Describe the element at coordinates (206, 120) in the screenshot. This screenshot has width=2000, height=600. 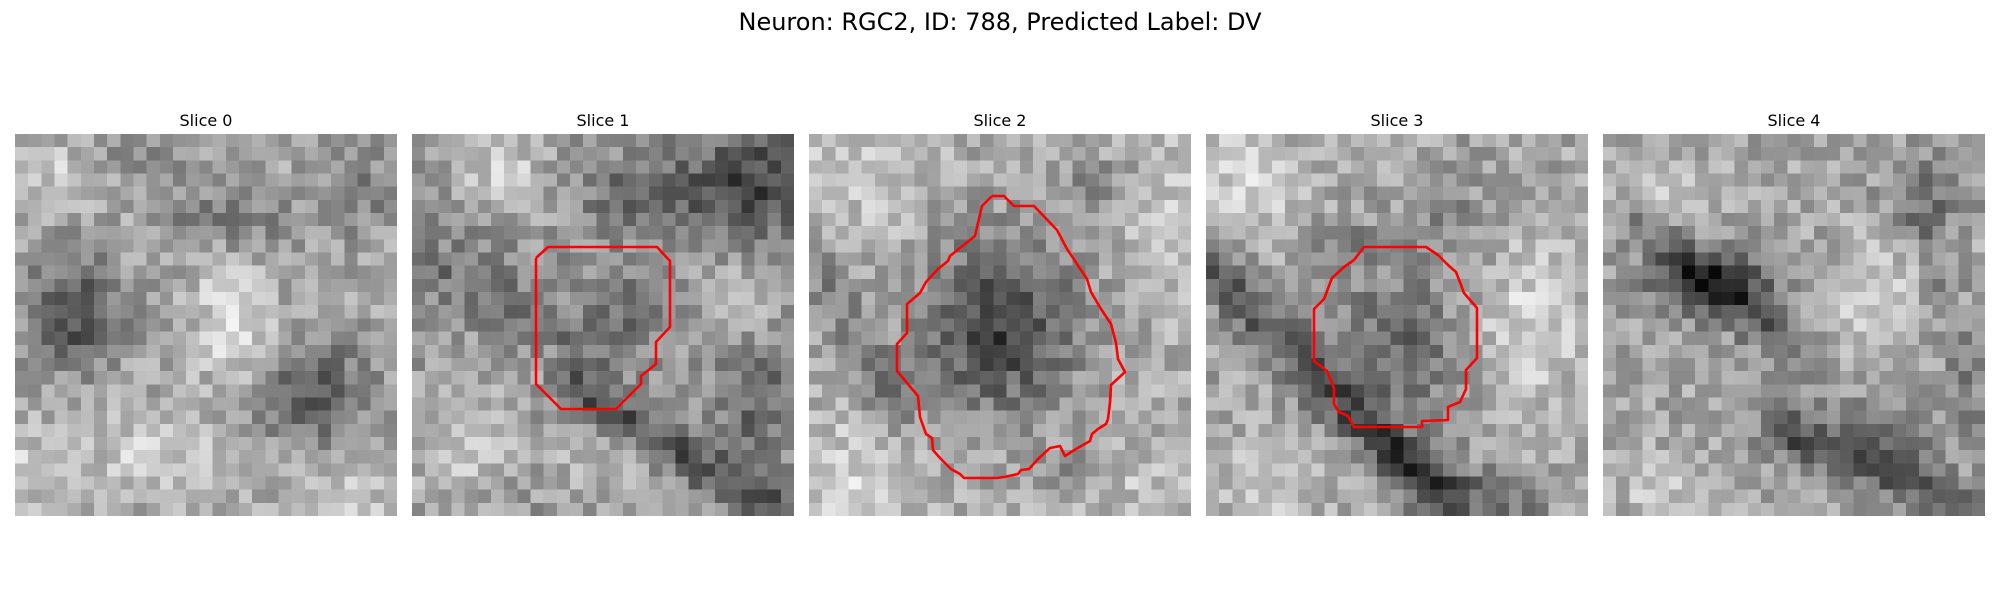
I see `slice-title-0: Slice 0` at that location.